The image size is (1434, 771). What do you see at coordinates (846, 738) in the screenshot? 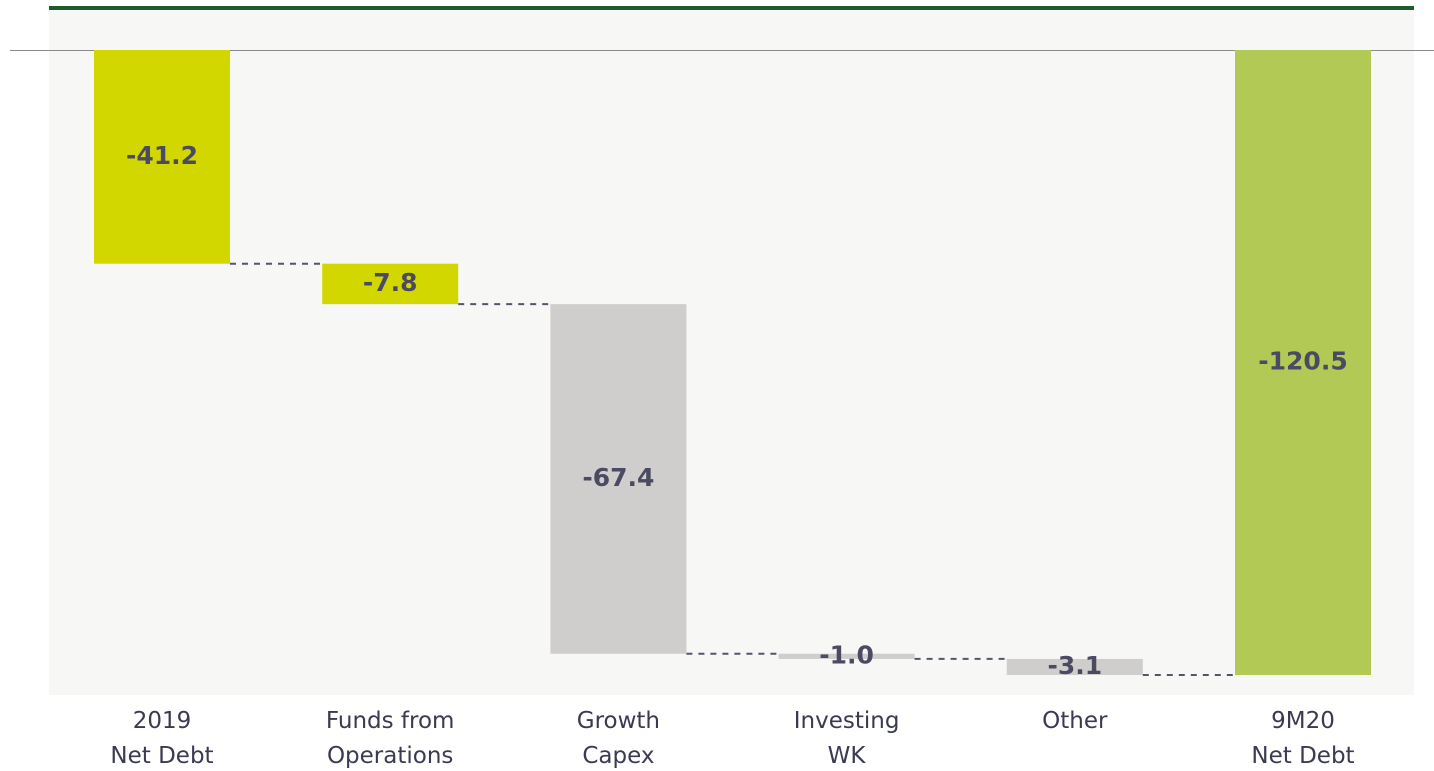
I see `x-tick-label: Investing WK` at bounding box center [846, 738].